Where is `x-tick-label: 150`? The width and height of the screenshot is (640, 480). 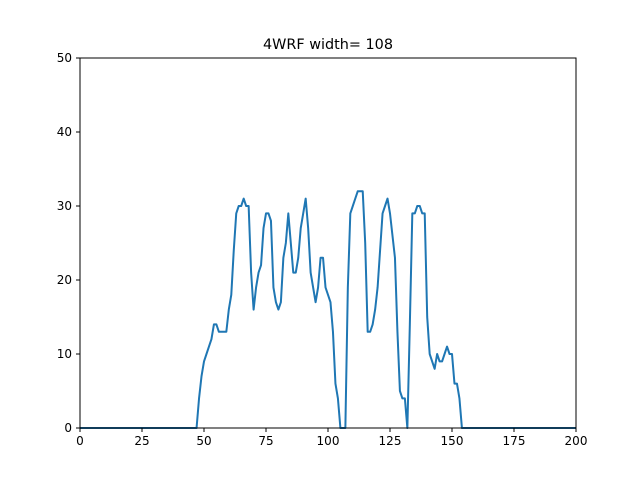 x-tick-label: 150 is located at coordinates (452, 441).